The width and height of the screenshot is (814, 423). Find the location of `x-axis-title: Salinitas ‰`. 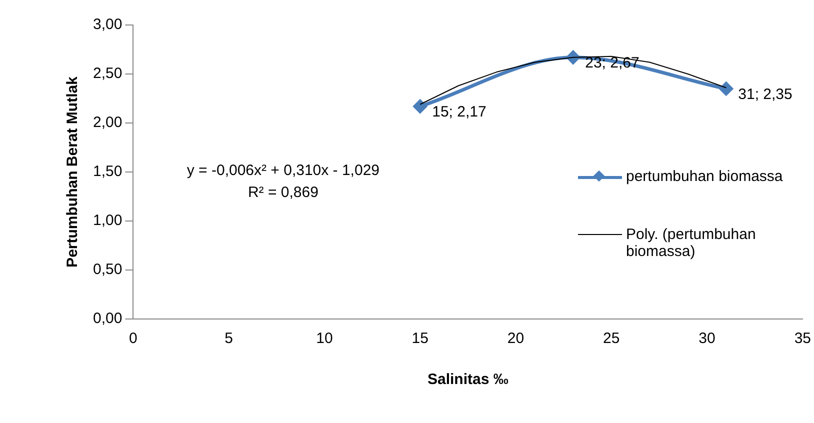

x-axis-title: Salinitas ‰ is located at coordinates (467, 379).